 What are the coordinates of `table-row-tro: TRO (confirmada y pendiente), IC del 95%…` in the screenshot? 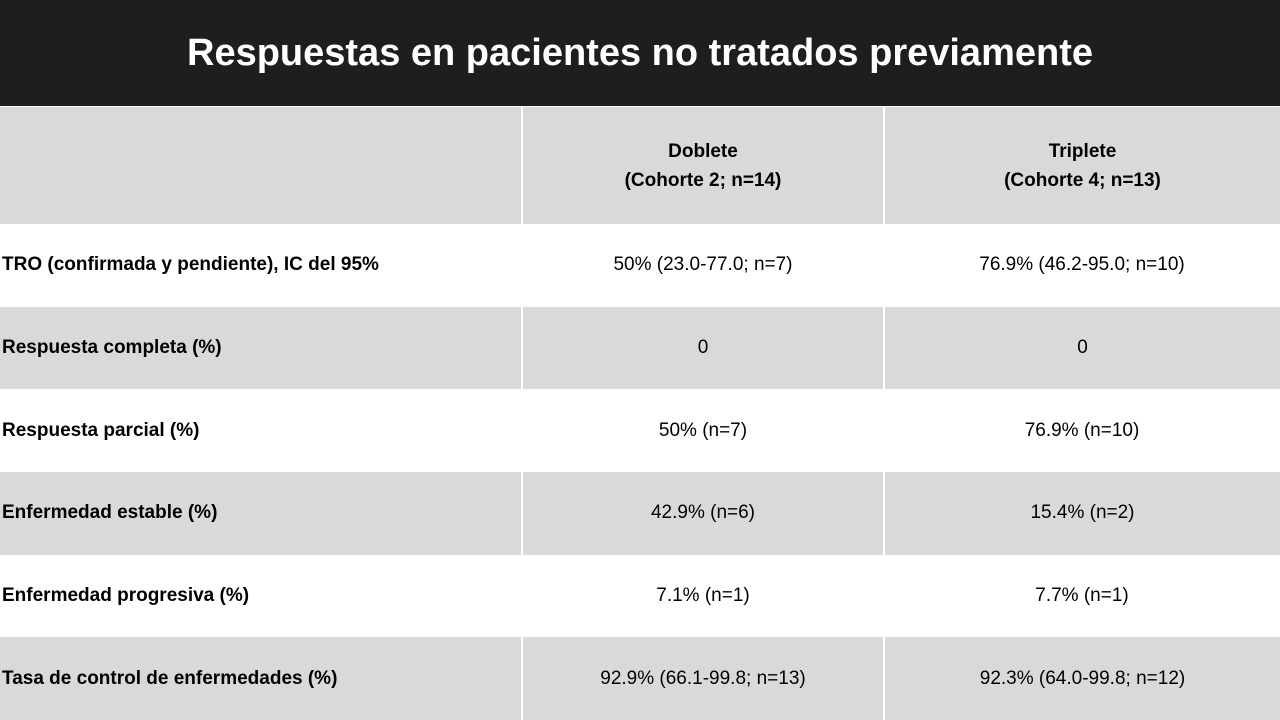 It's located at (640, 265).